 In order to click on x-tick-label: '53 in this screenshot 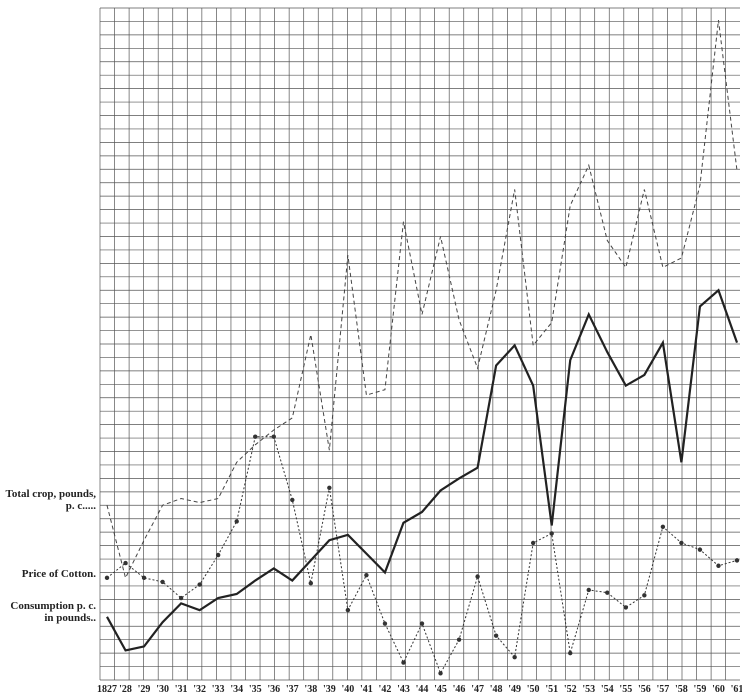, I will do `click(588, 689)`.